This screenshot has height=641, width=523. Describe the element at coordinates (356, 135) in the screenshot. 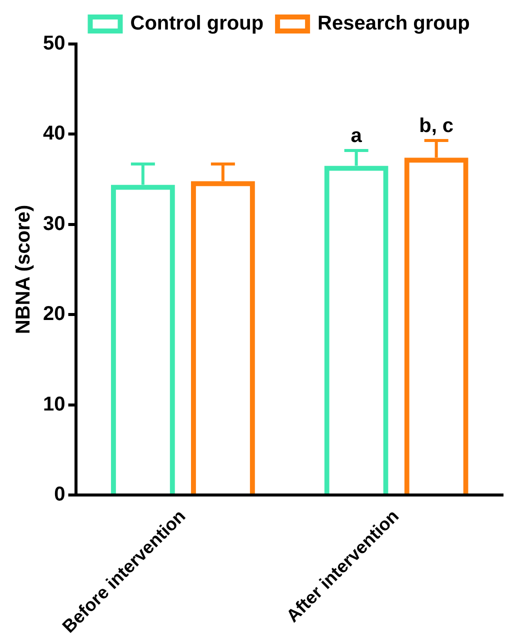

I see `annotation: a` at that location.